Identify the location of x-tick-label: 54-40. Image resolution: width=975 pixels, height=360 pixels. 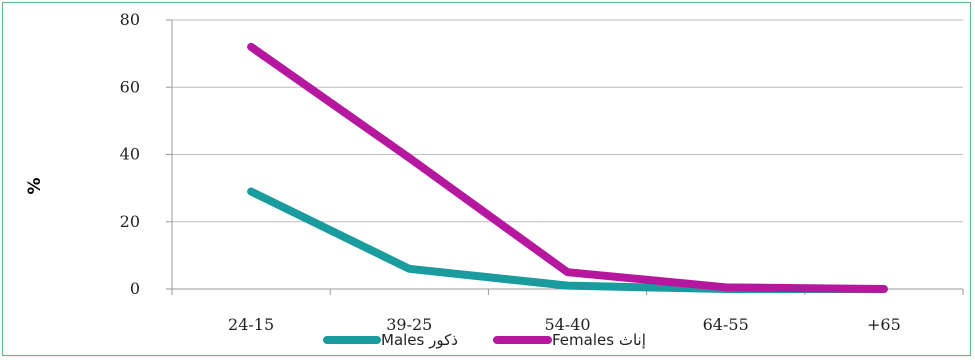
(567, 324).